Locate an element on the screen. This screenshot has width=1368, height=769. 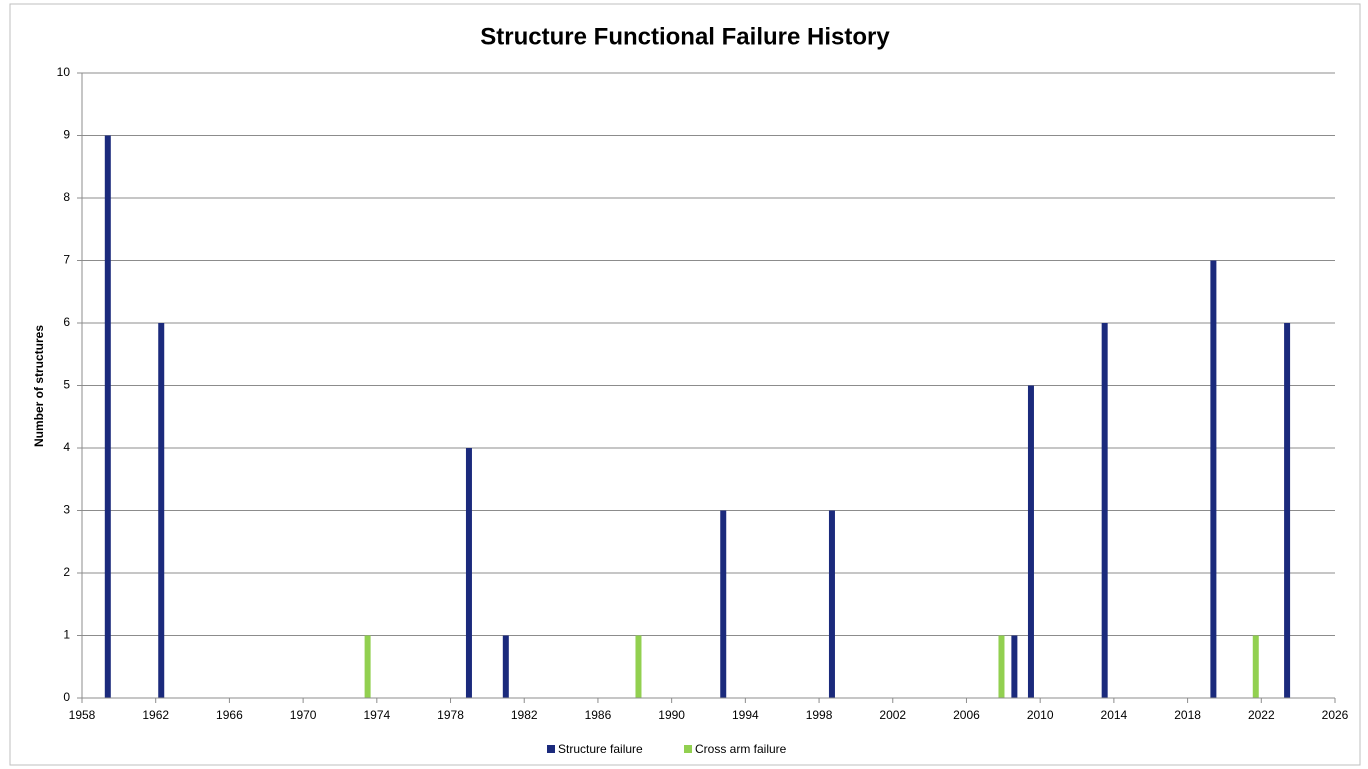
x-tick-label: 1978 is located at coordinates (450, 715).